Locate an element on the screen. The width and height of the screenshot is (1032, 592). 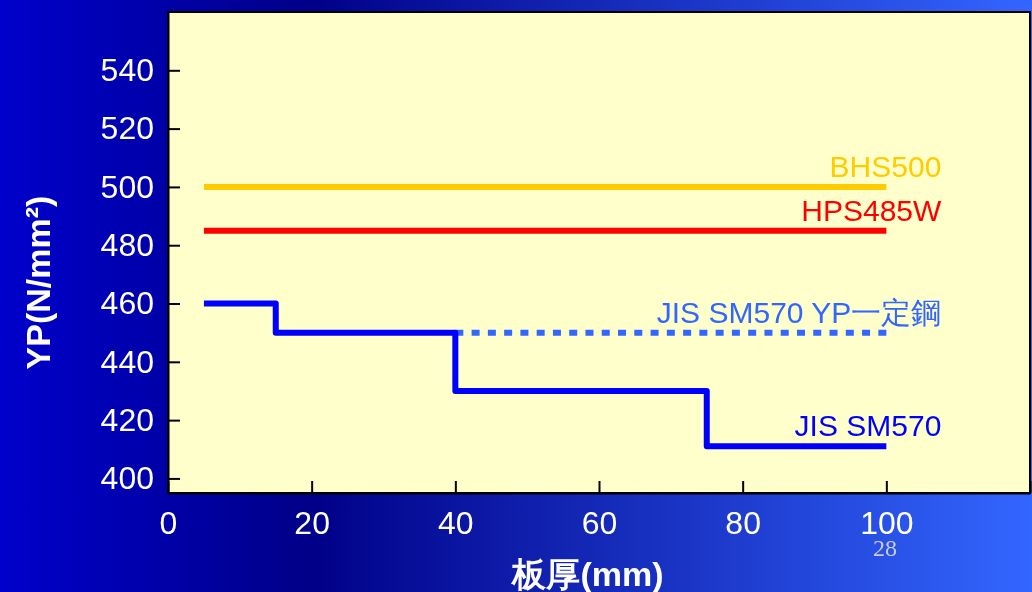
x-tick-label: 0 is located at coordinates (168, 522).